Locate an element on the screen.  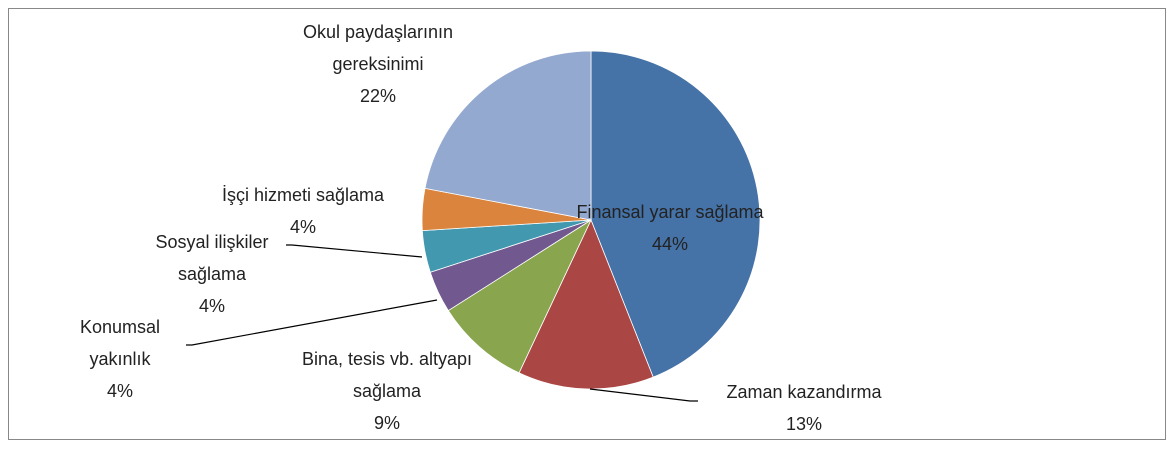
slice-label: Konumsal yakınlık 4% is located at coordinates (120, 359).